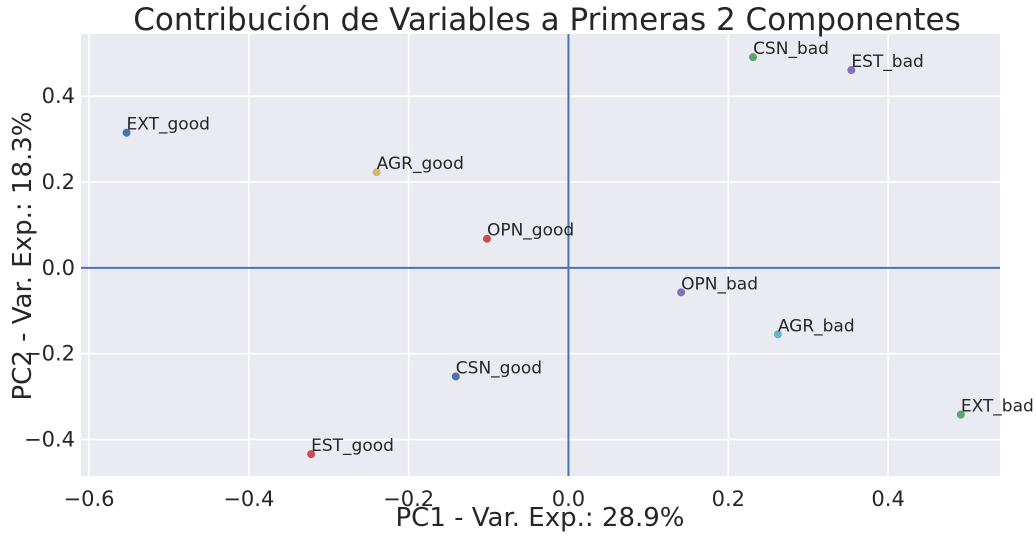 This screenshot has height=536, width=1036. What do you see at coordinates (997, 407) in the screenshot?
I see `point-label: EXT_bad` at bounding box center [997, 407].